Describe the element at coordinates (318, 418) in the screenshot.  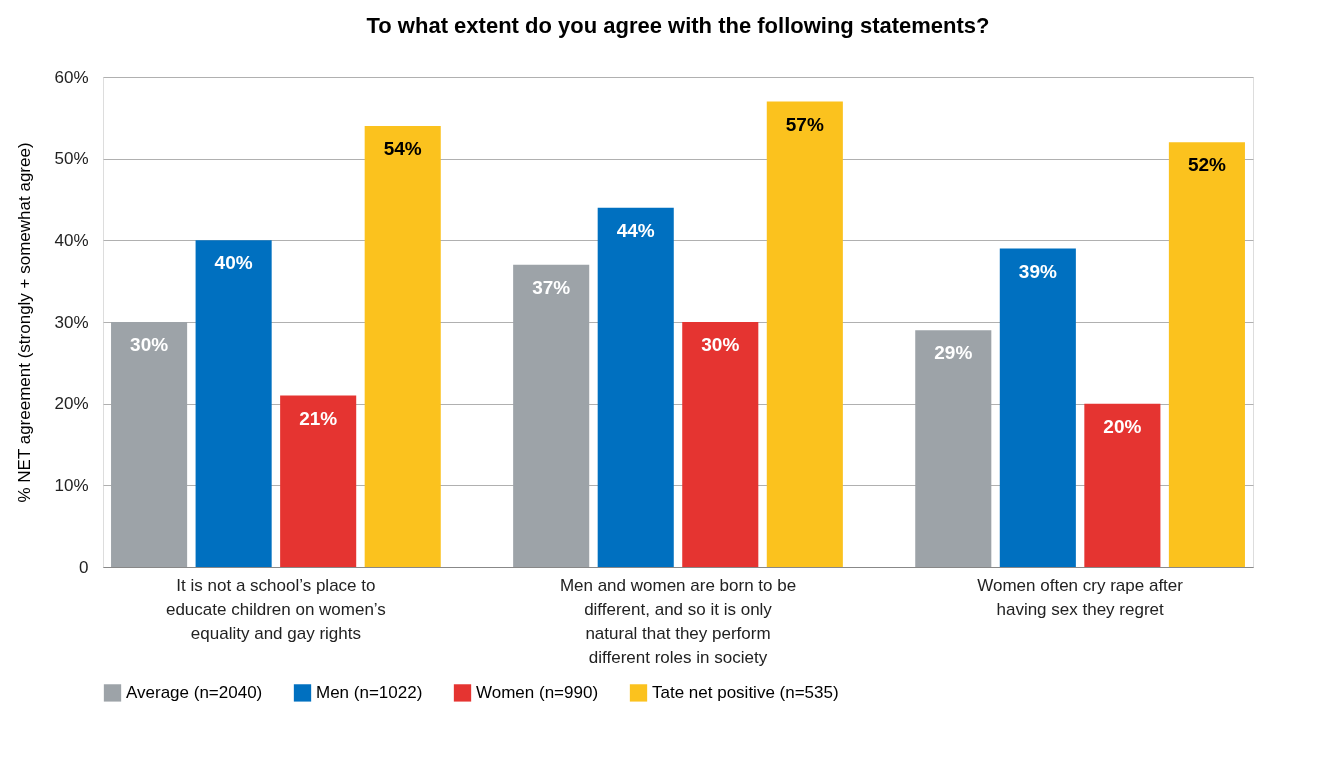
I see `data-label: 21%` at that location.